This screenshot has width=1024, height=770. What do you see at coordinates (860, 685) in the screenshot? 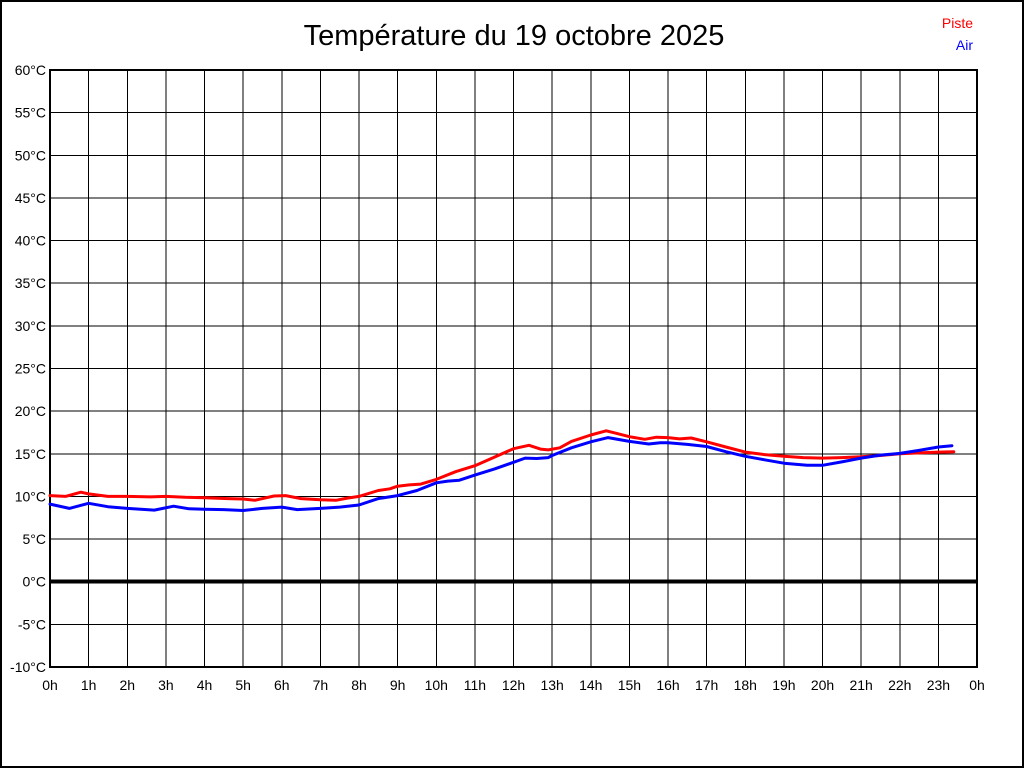
I see `x-tick-label: 21h` at bounding box center [860, 685].